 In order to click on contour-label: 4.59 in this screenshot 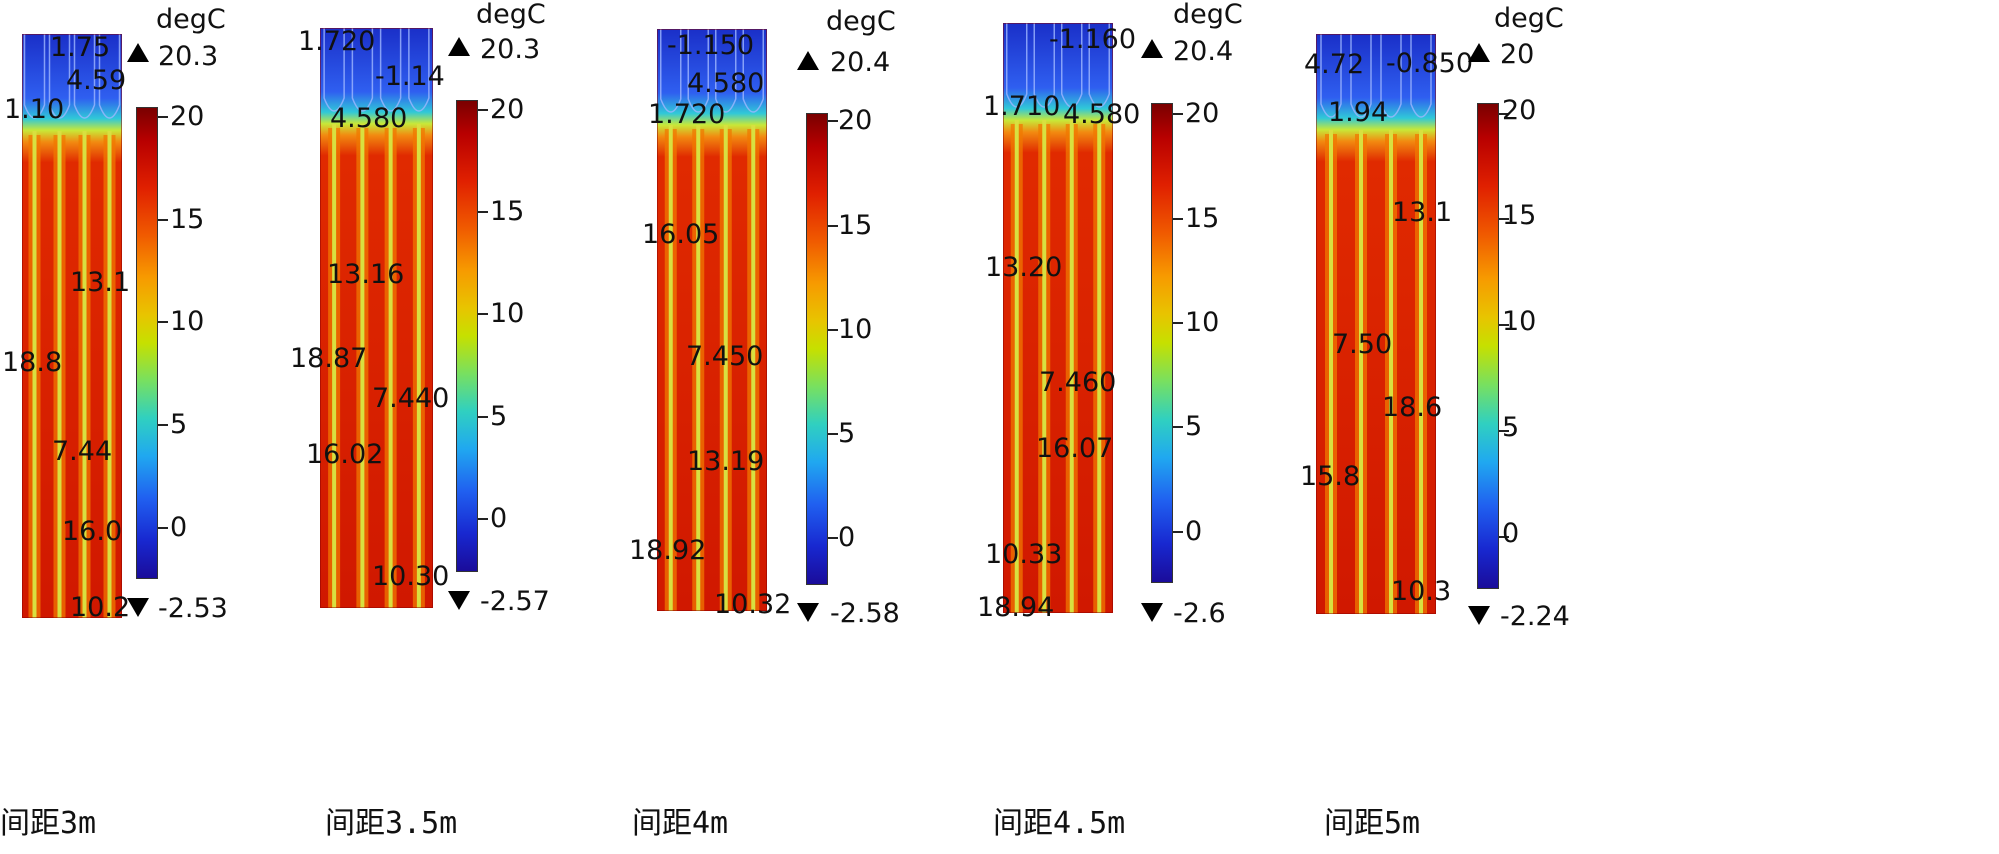, I will do `click(96, 80)`.